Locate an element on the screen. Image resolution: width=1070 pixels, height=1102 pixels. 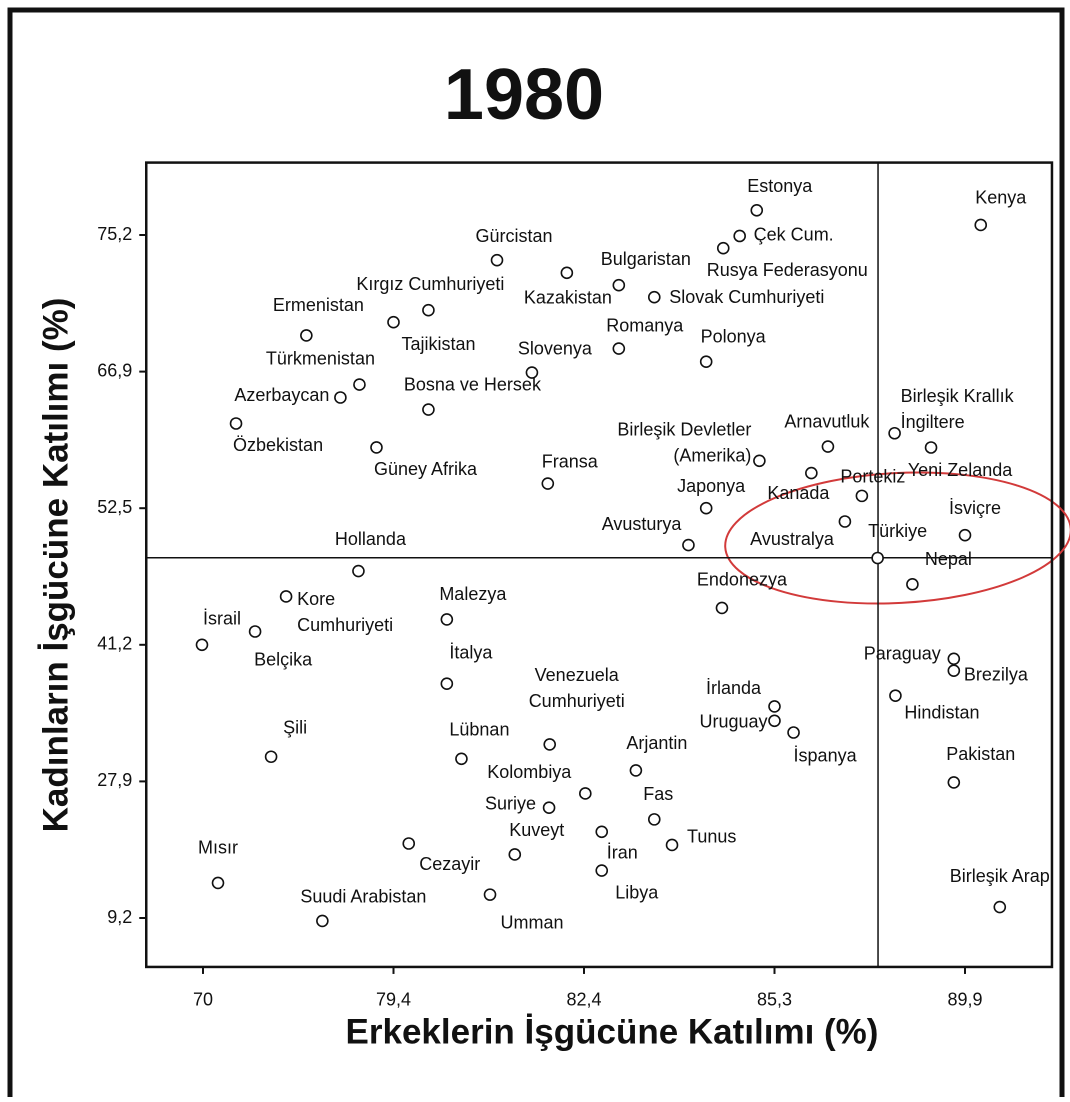
point-label: Rusya Federasyonu is located at coordinates (787, 270).